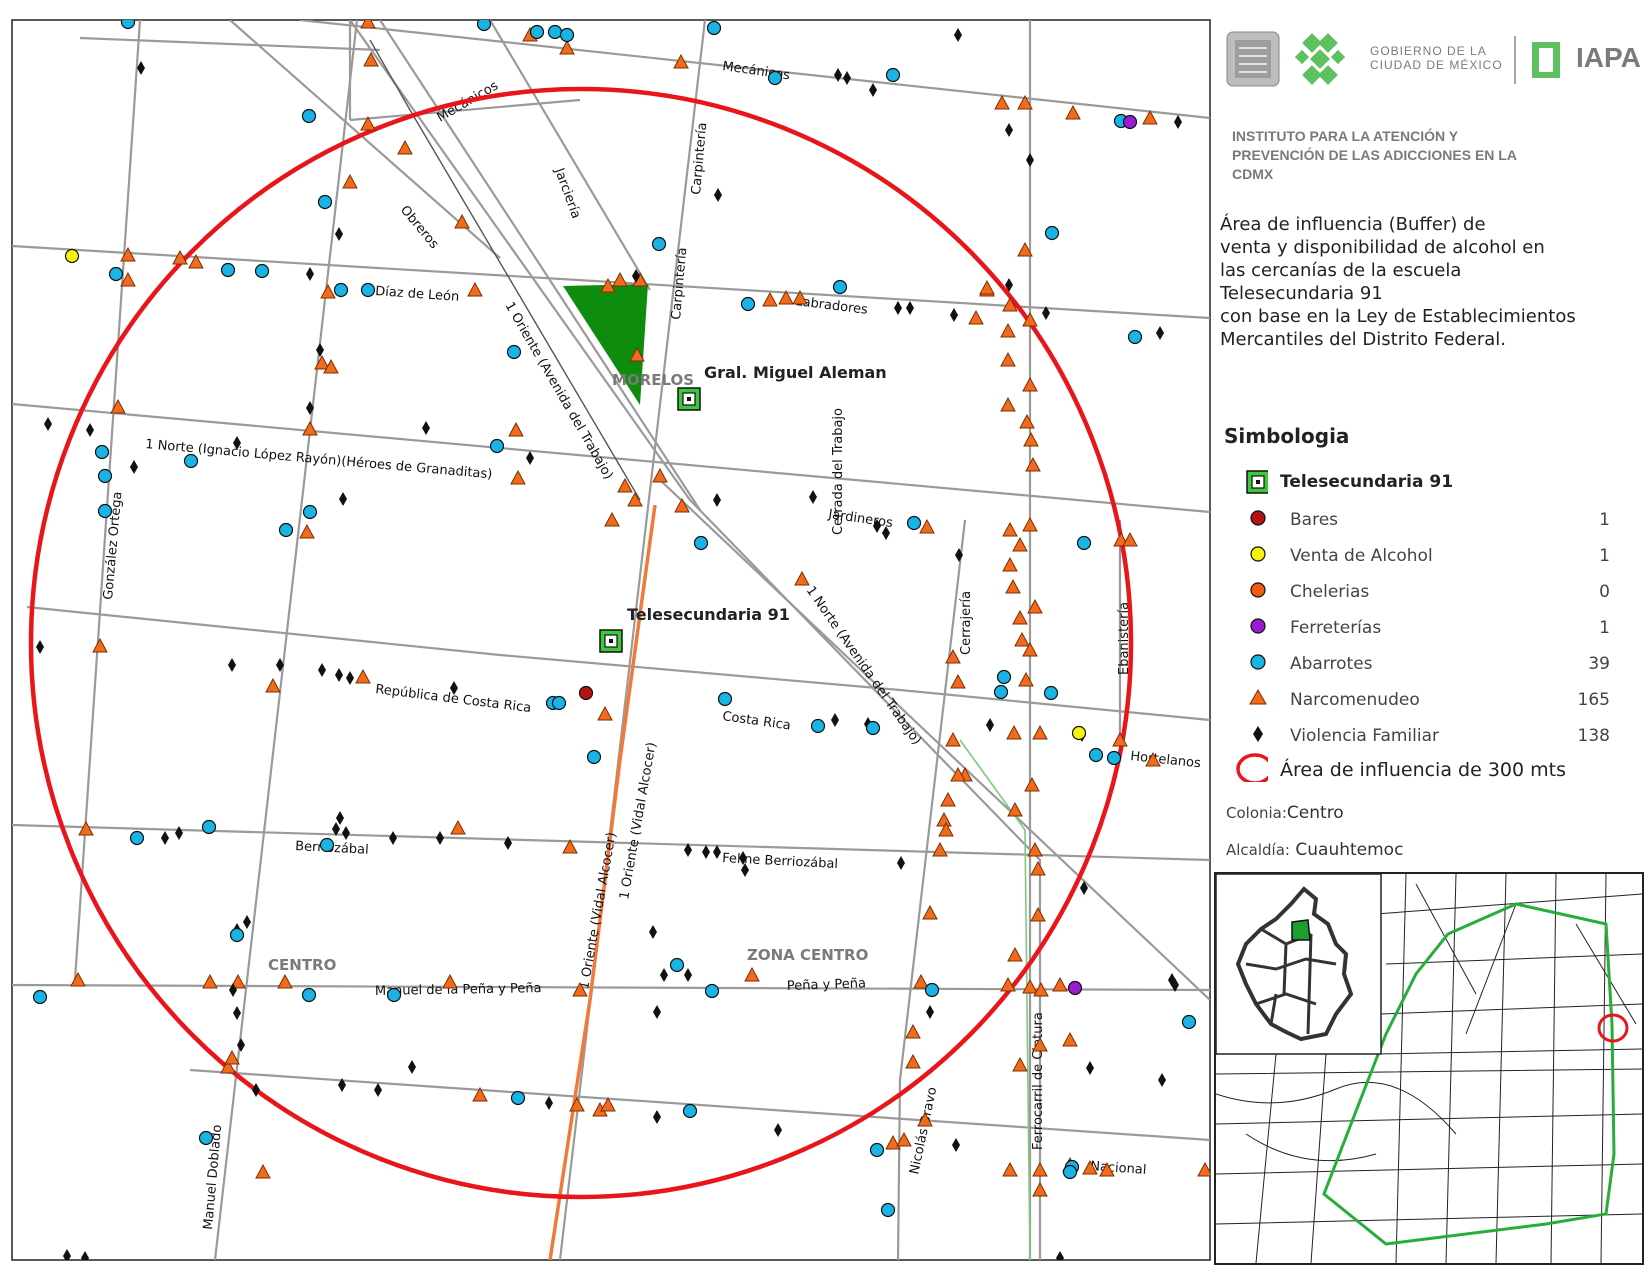  Describe the element at coordinates (689, 399) in the screenshot. I see `school-marker-miguel-aleman` at that location.